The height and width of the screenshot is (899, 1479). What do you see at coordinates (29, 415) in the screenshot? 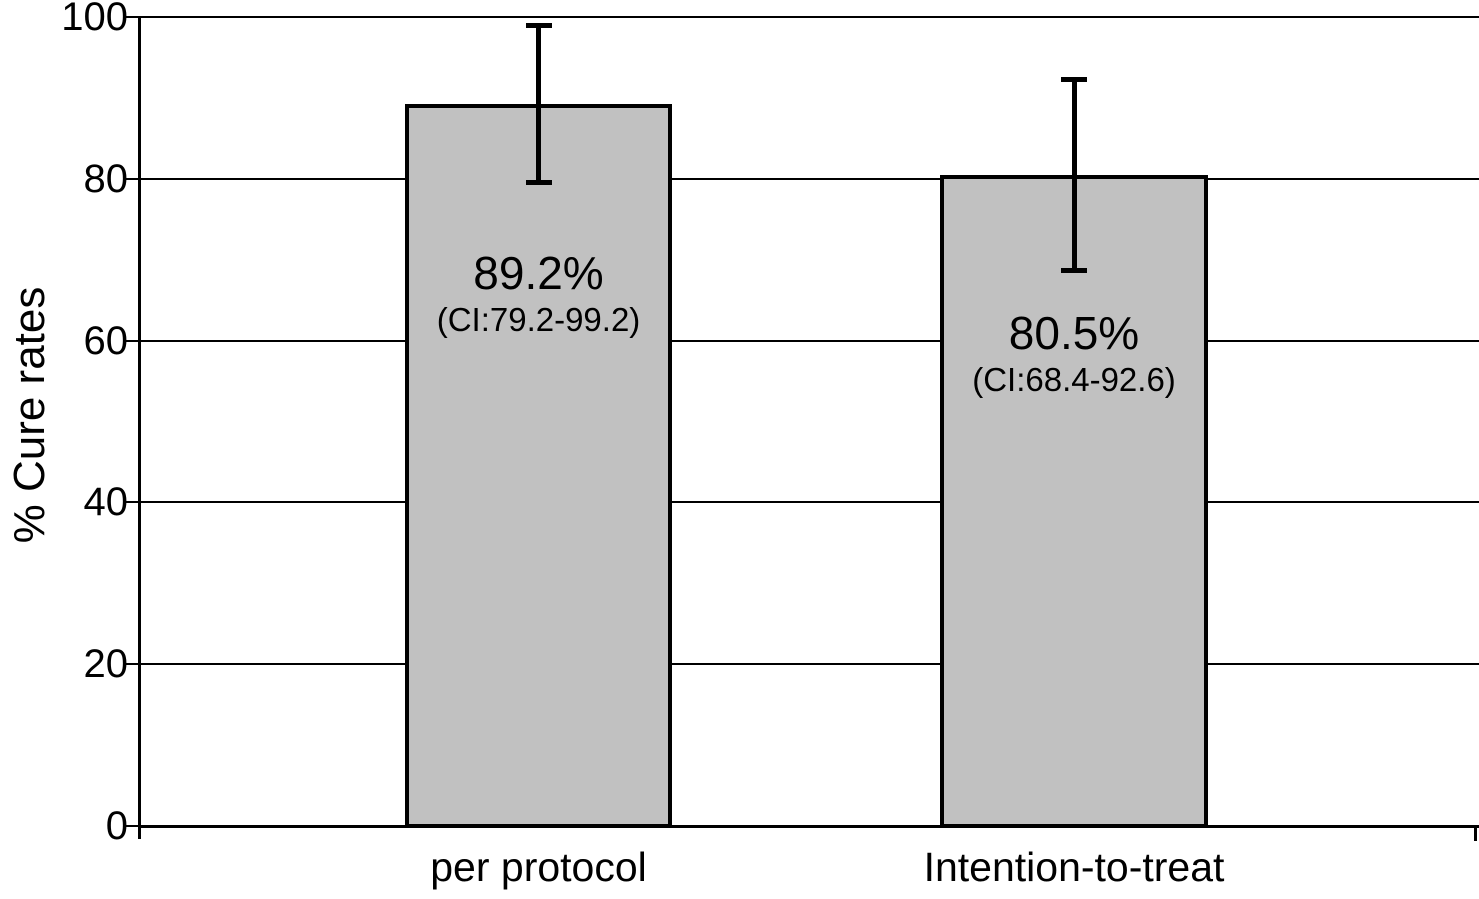
I see `y-axis-title: % Cure rates` at bounding box center [29, 415].